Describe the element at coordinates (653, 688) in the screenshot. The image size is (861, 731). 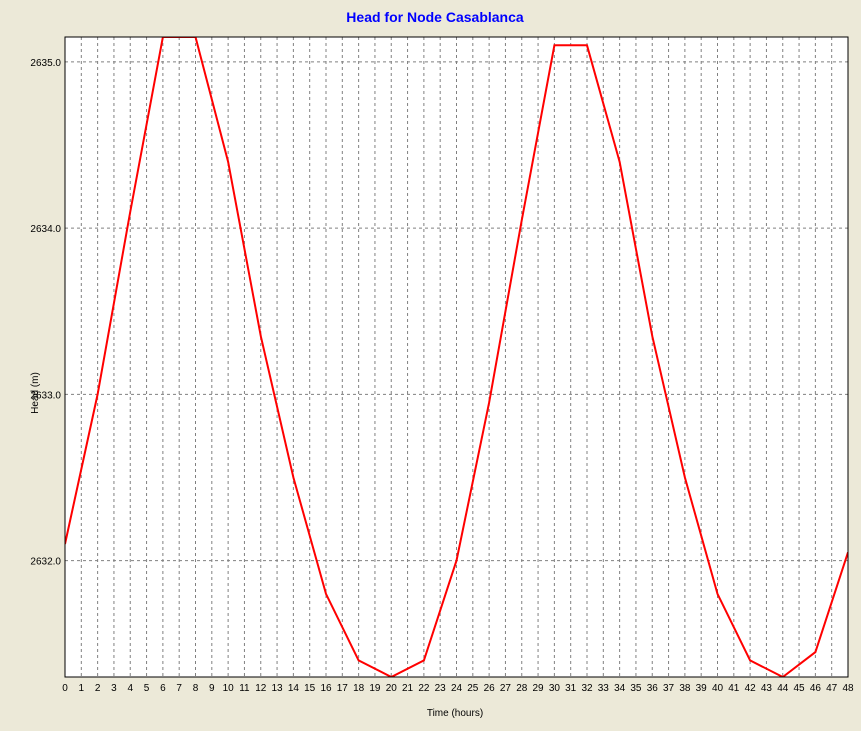
I see `x-tick-label: 36` at that location.